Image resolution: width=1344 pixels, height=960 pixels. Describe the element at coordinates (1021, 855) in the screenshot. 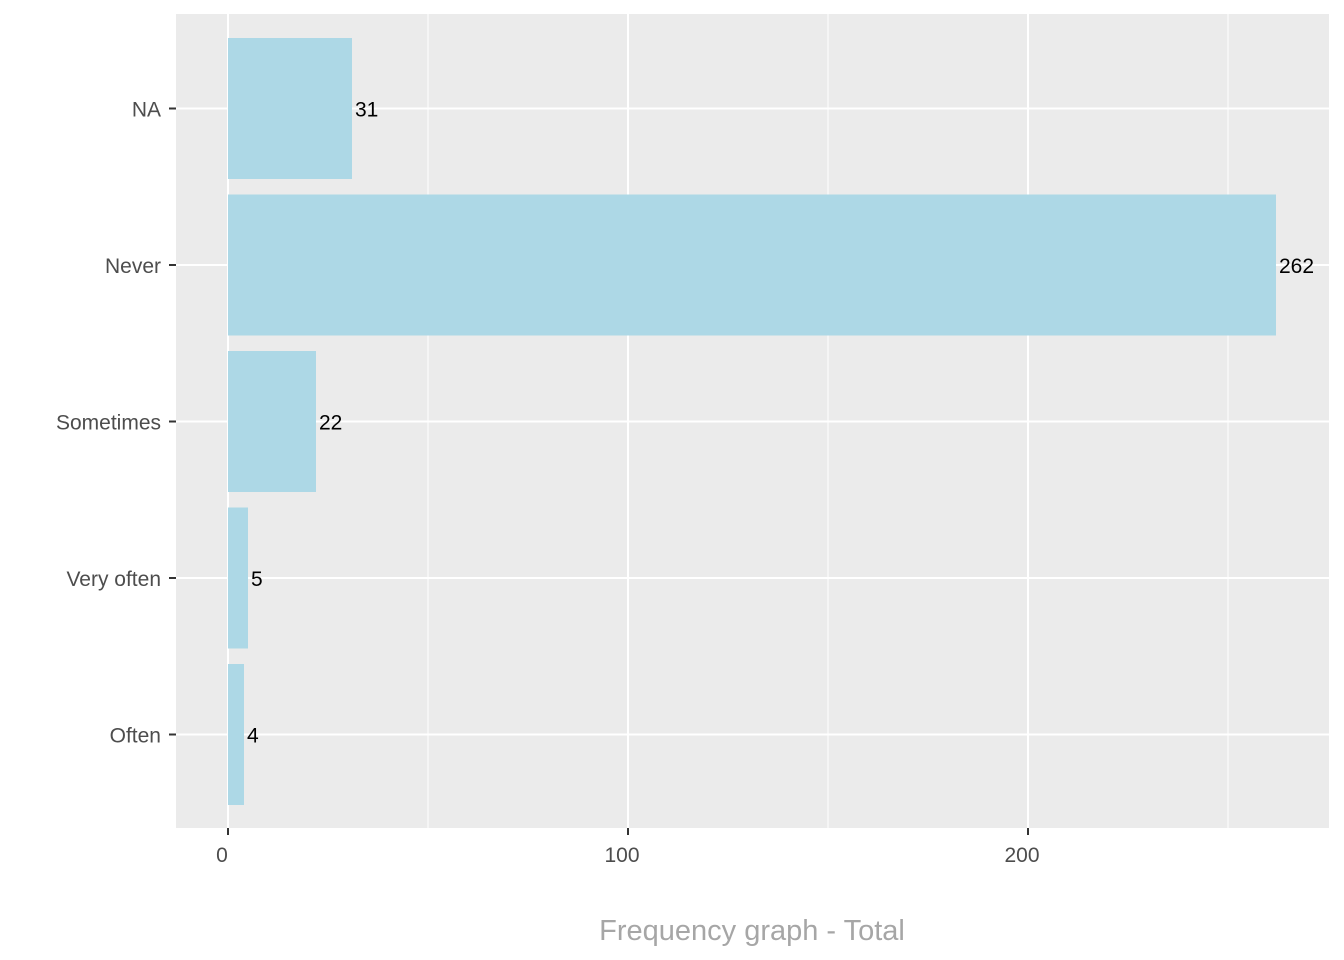

I see `x-tick-label: 200` at that location.